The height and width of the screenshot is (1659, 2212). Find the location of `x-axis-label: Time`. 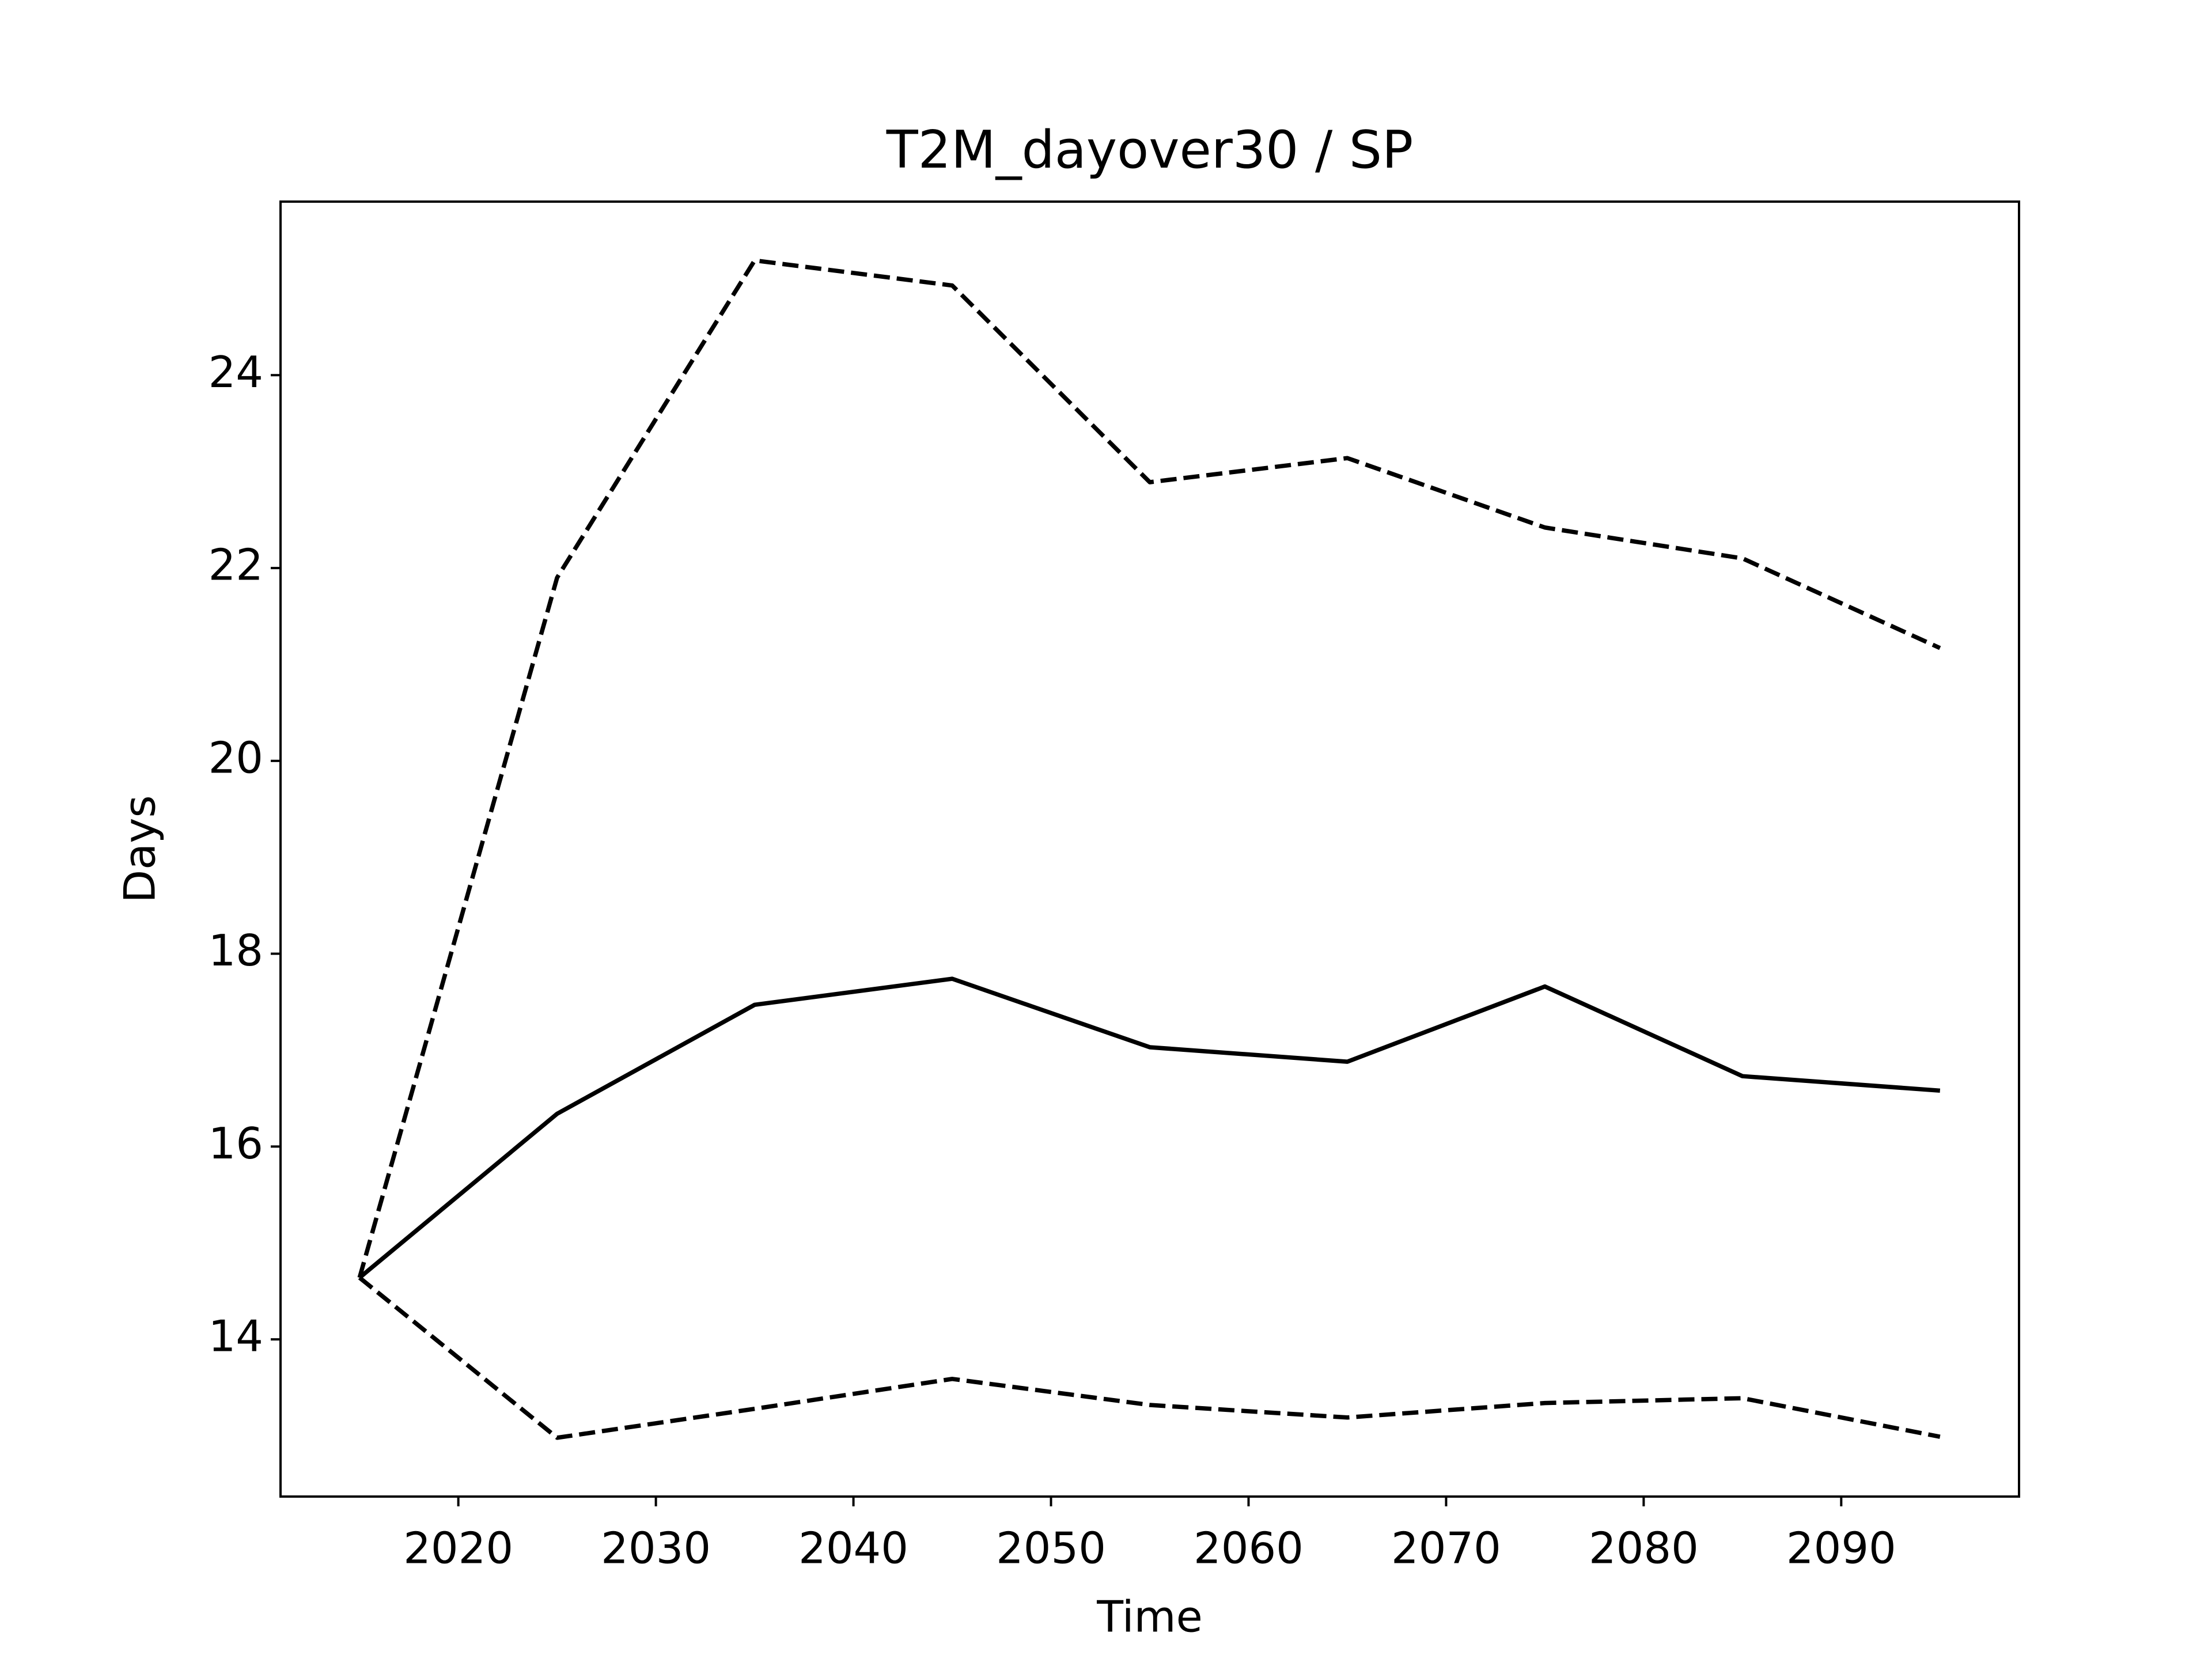

x-axis-label: Time is located at coordinates (1149, 1617).